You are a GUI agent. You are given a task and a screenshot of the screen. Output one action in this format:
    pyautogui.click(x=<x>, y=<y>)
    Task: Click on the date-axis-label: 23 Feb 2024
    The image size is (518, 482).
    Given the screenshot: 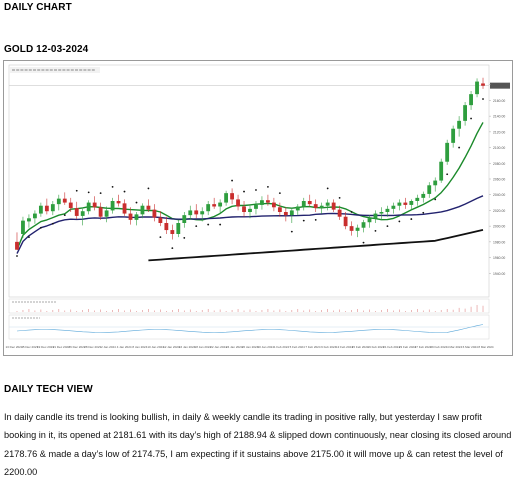 What is the action you would take?
    pyautogui.click(x=407, y=347)
    